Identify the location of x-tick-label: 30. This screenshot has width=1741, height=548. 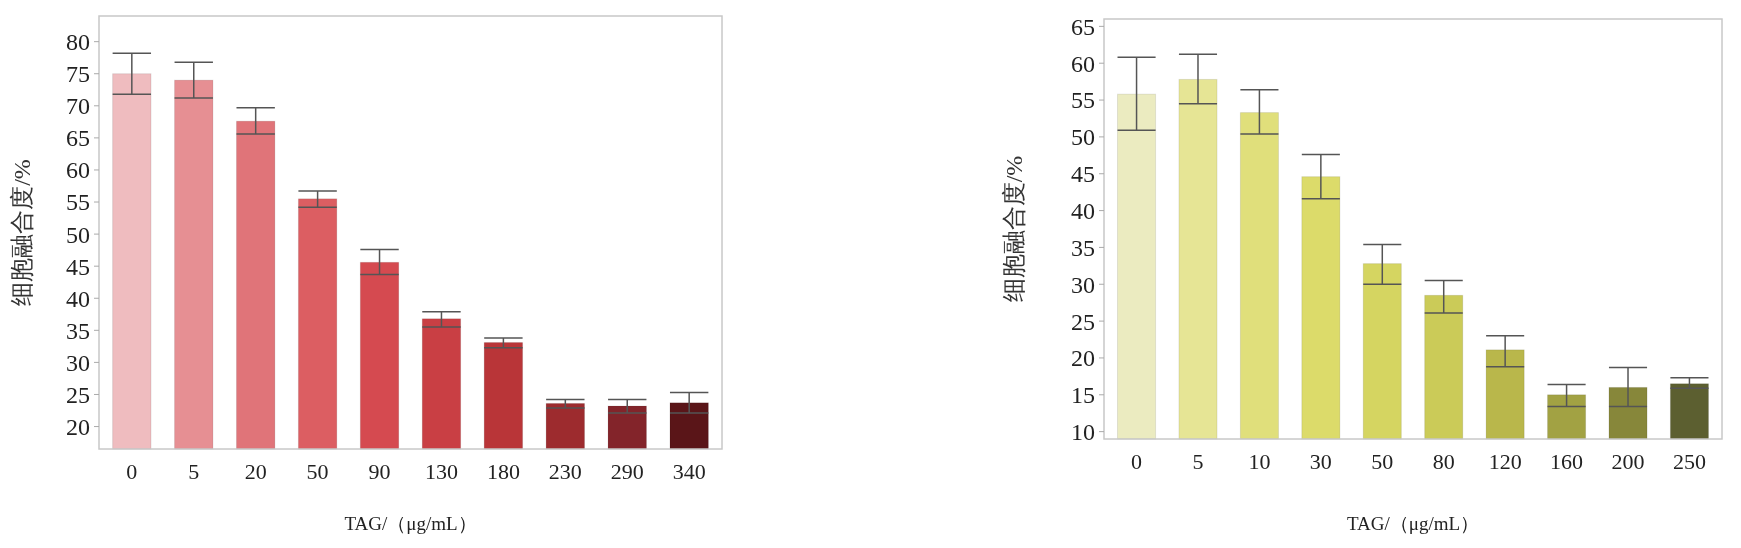
(1320, 461).